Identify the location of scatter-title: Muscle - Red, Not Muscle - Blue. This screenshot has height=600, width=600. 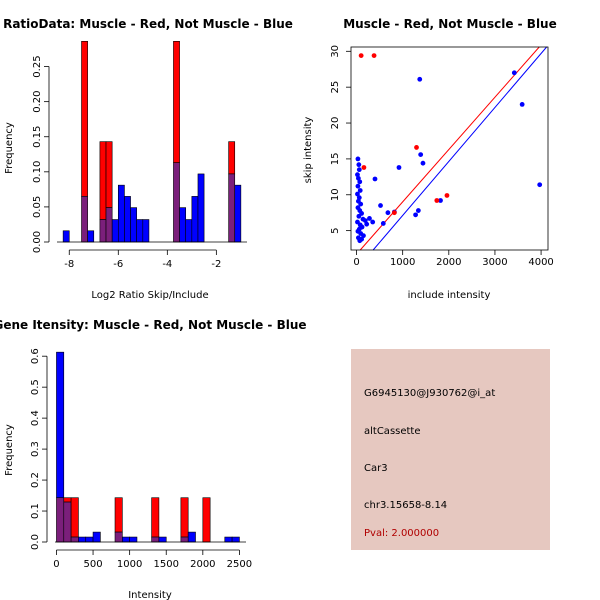
(450, 24).